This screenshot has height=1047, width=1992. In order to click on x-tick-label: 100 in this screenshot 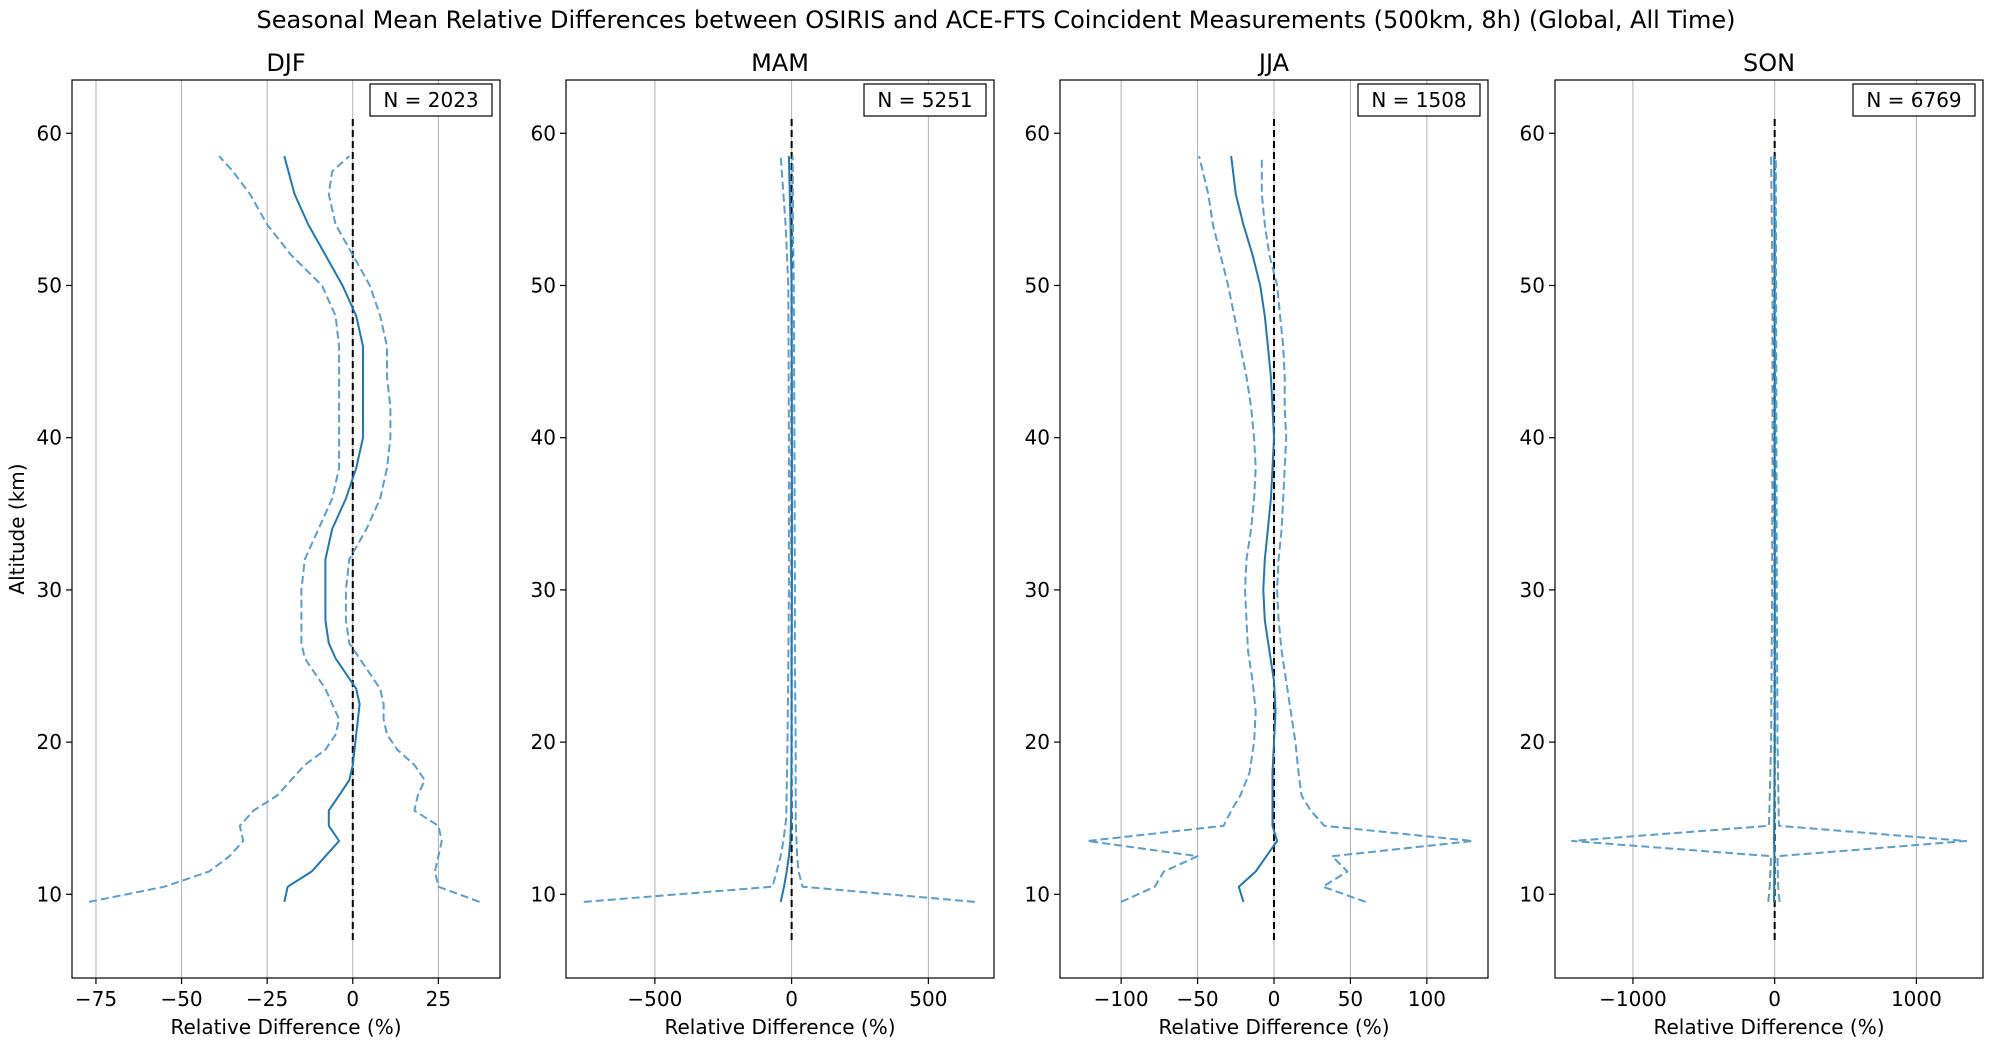, I will do `click(1427, 999)`.